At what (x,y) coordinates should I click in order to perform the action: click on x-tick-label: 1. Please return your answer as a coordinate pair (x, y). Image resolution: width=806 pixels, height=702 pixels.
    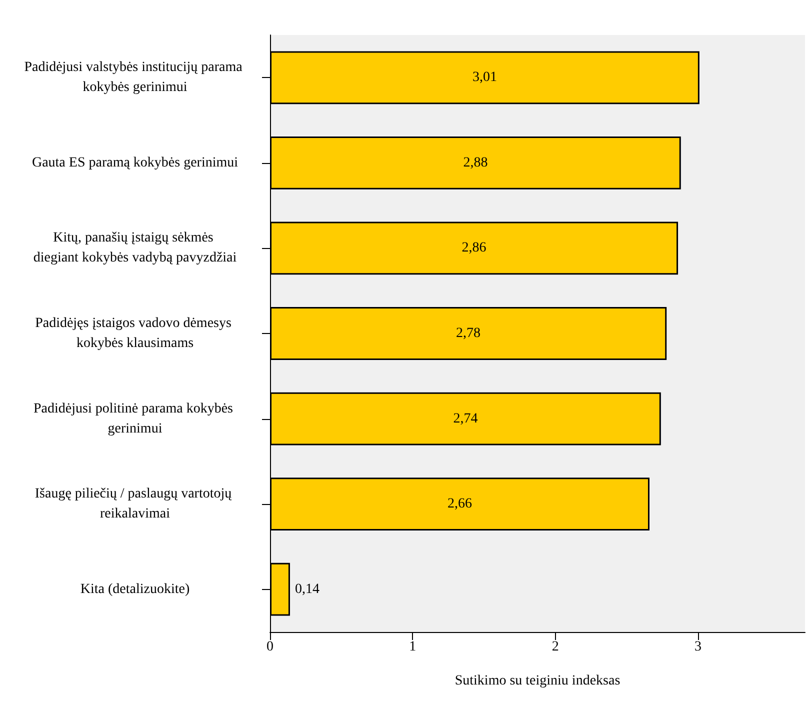
    Looking at the image, I should click on (412, 647).